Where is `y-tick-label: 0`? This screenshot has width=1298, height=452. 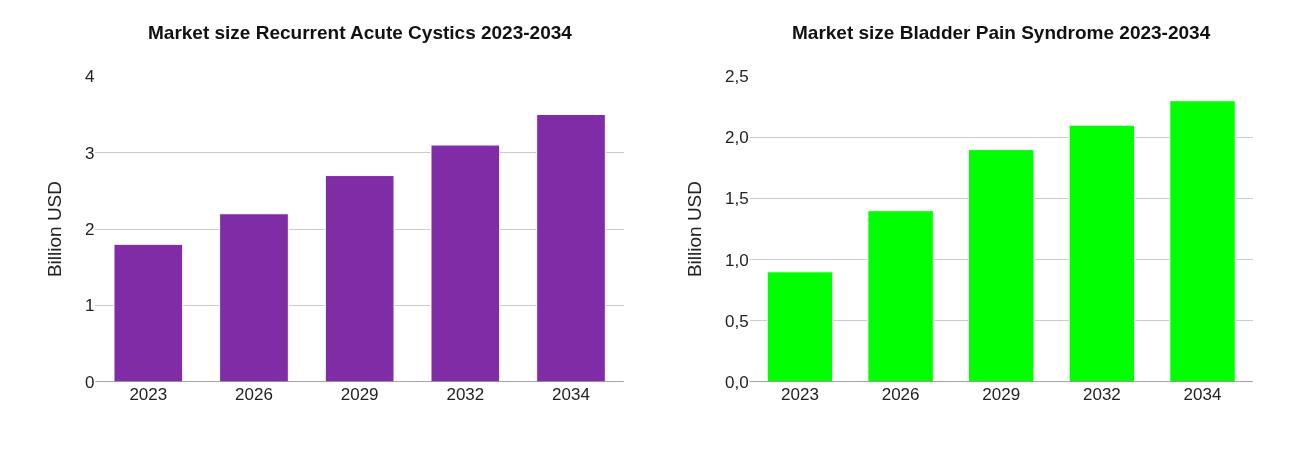 y-tick-label: 0 is located at coordinates (90, 382).